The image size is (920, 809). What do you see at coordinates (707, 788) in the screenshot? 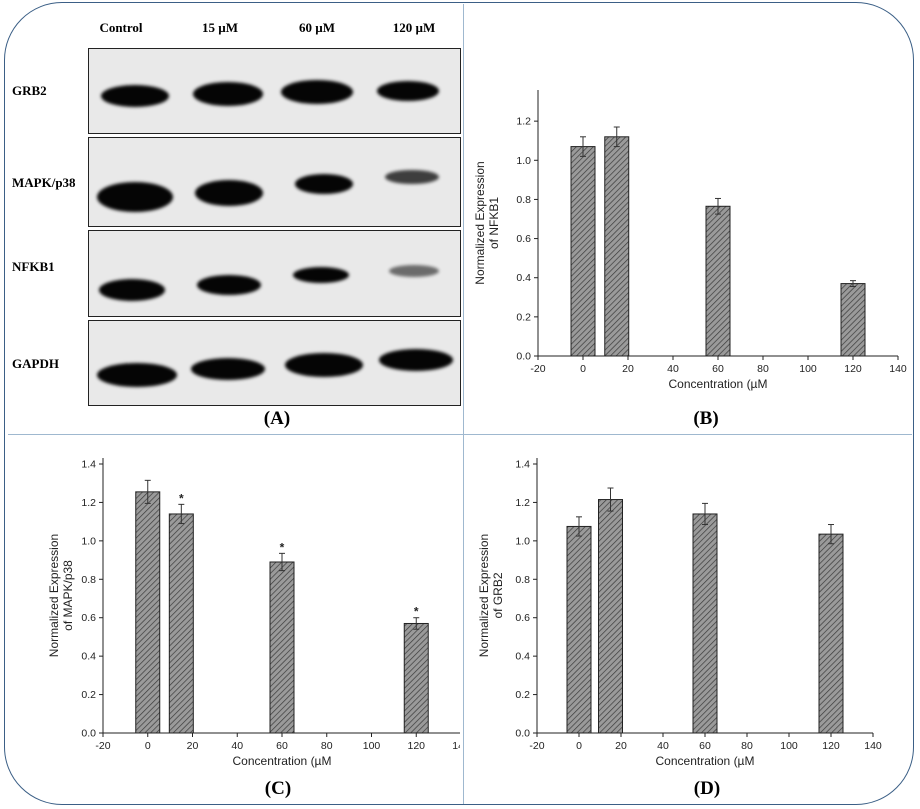
I see `panel-label-d: (D)` at bounding box center [707, 788].